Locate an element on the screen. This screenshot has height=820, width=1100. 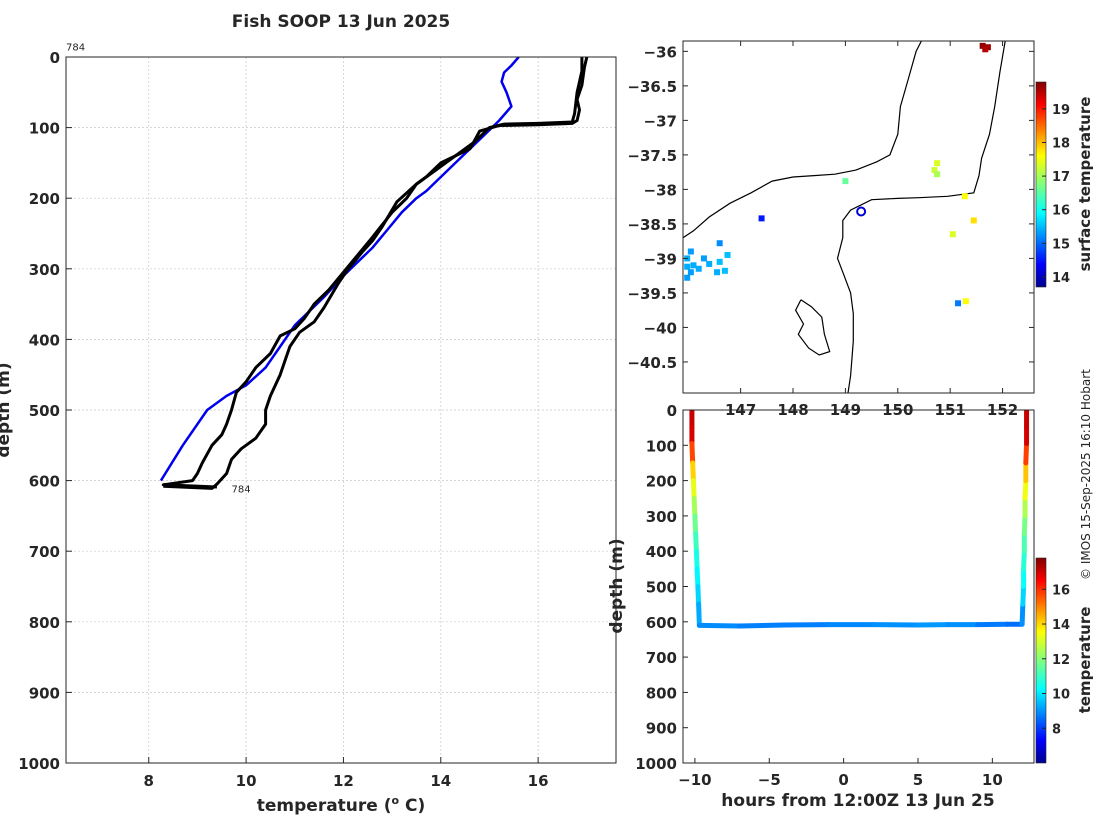
section-y-tick-label: 900 is located at coordinates (661, 729).